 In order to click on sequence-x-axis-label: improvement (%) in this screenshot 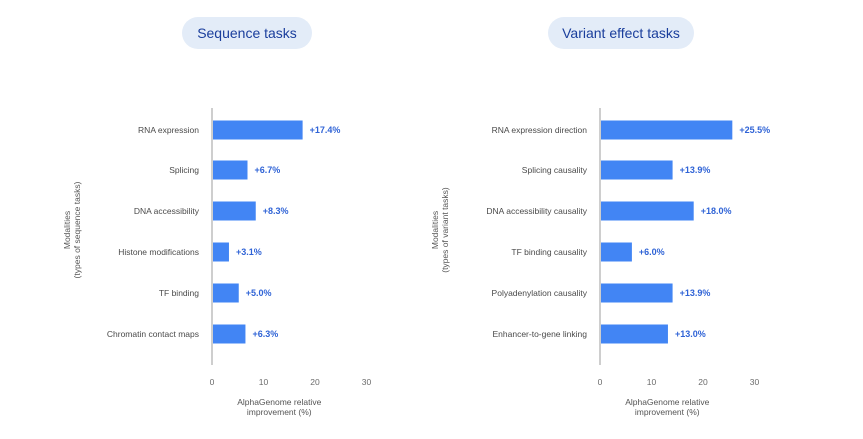, I will do `click(279, 412)`.